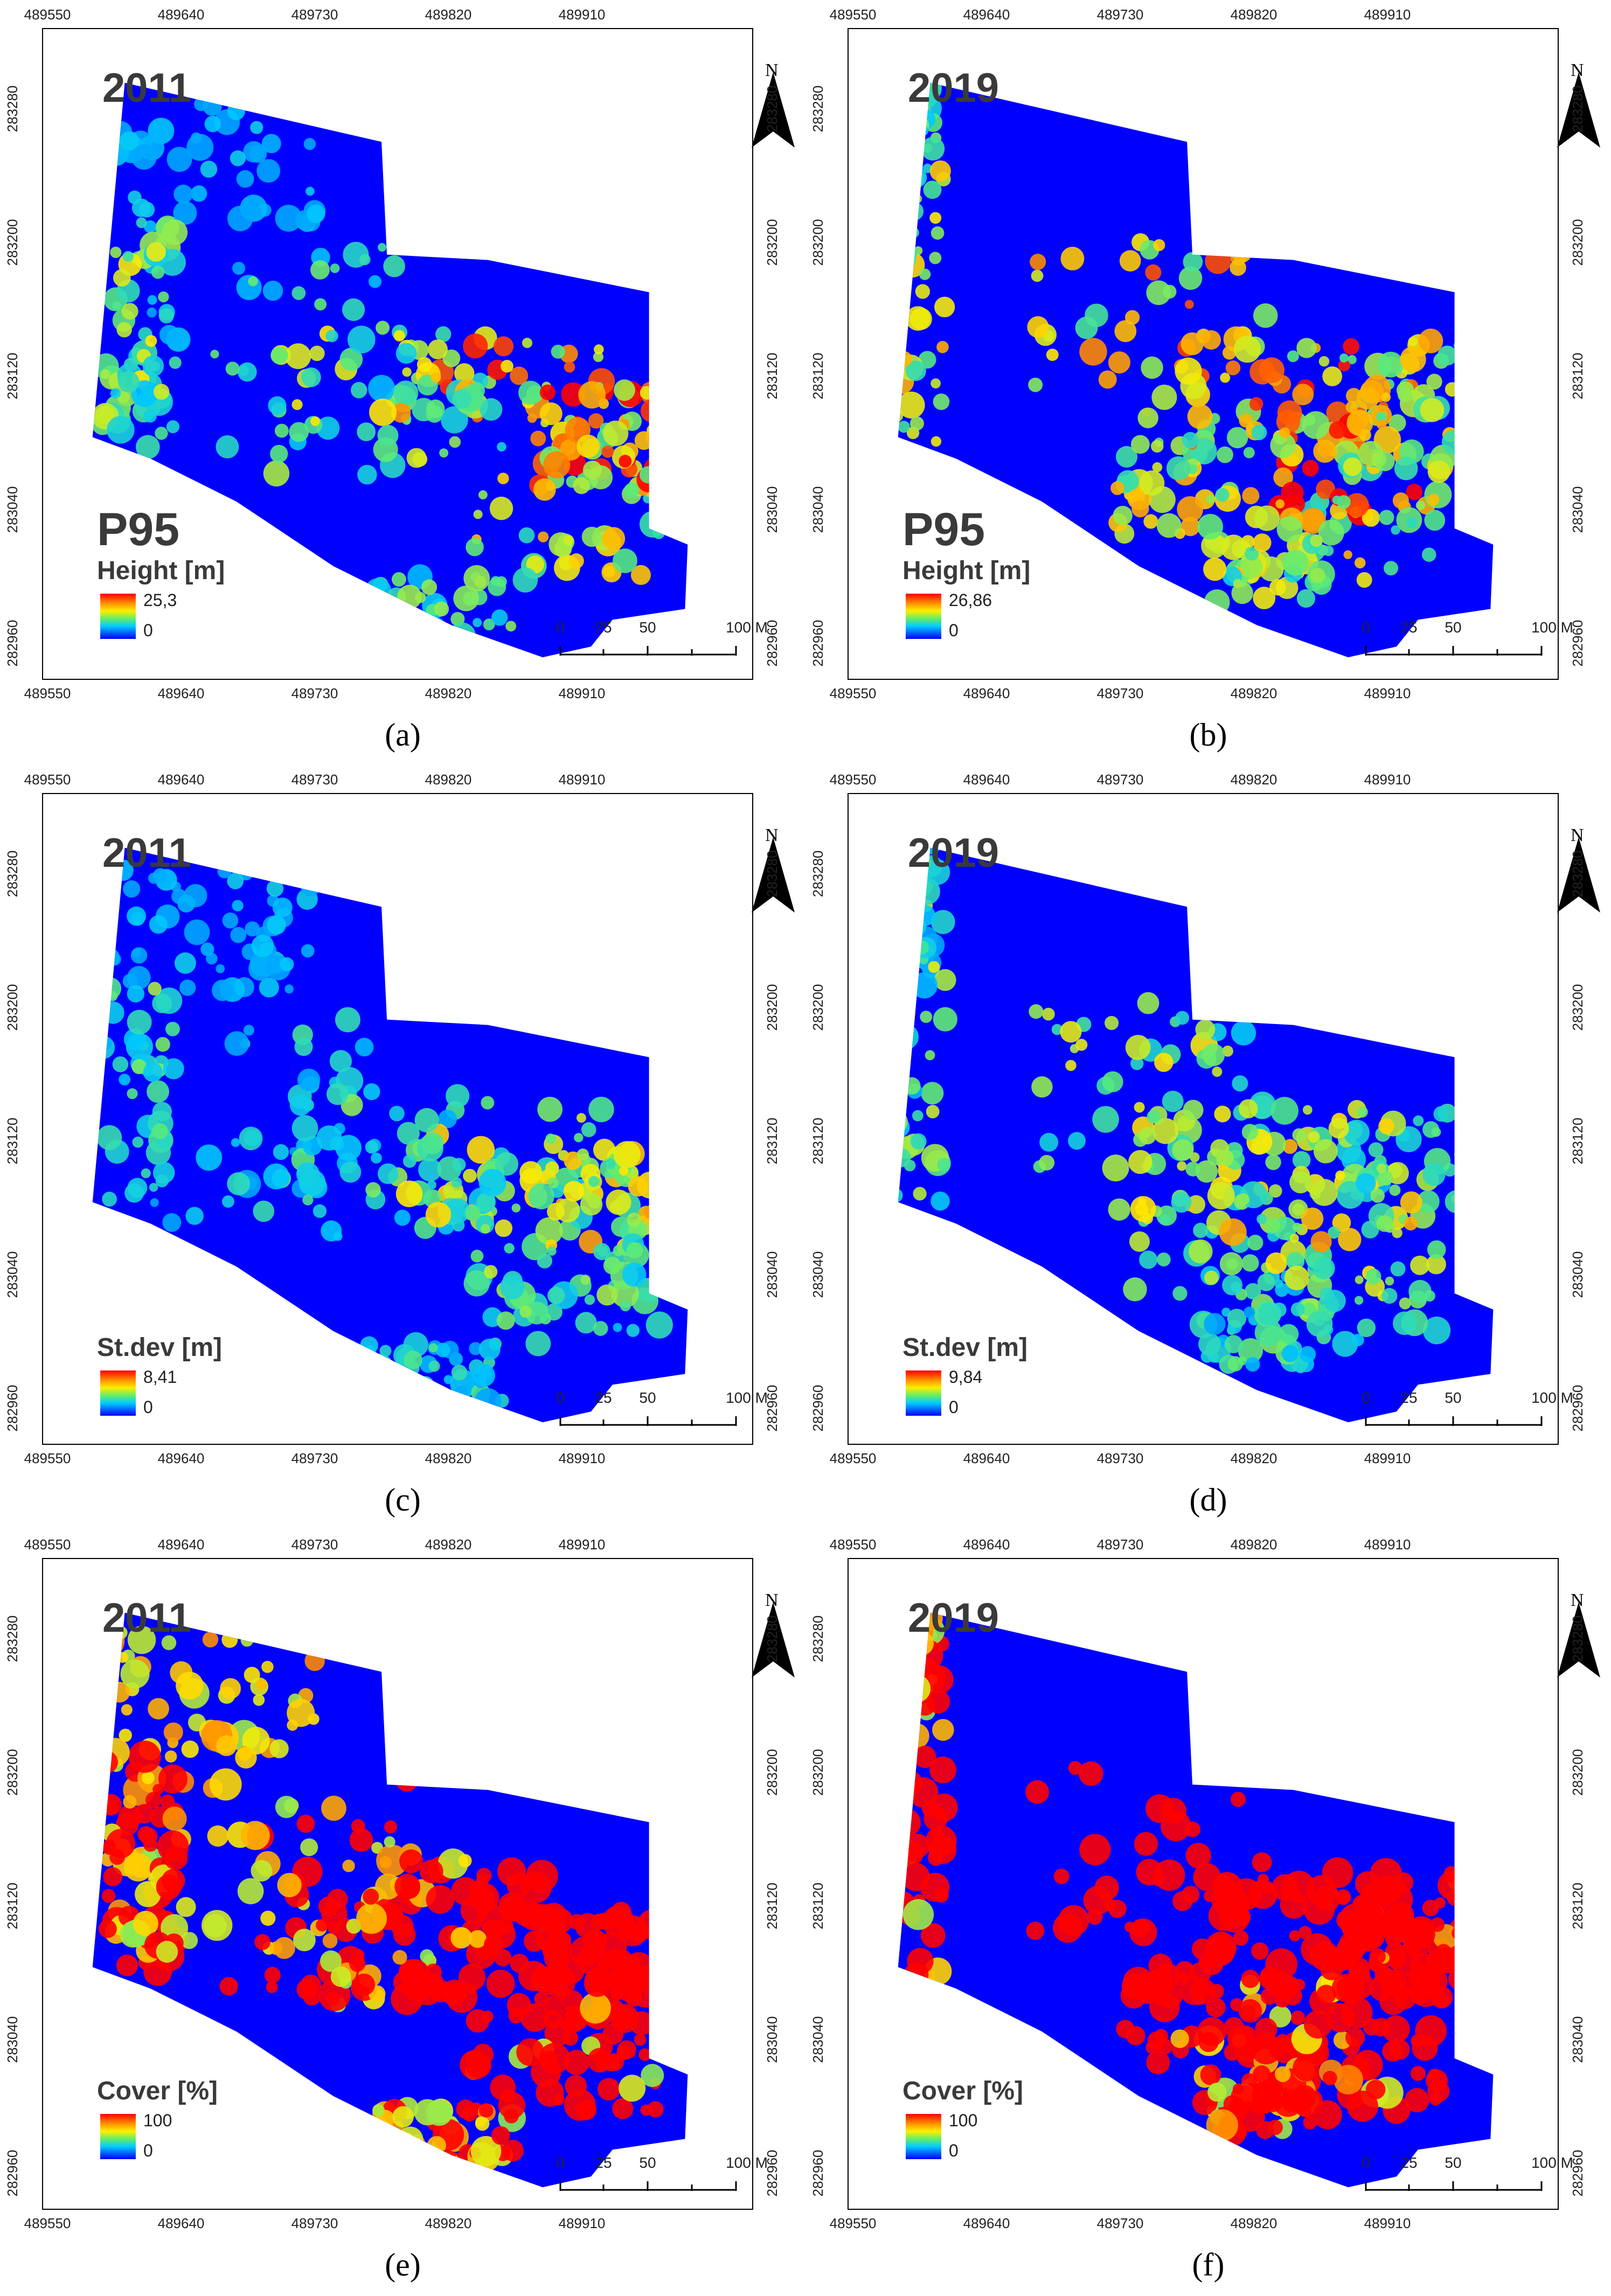 This screenshot has width=1611, height=2296. What do you see at coordinates (966, 1377) in the screenshot?
I see `legend-max-value: 9,84` at bounding box center [966, 1377].